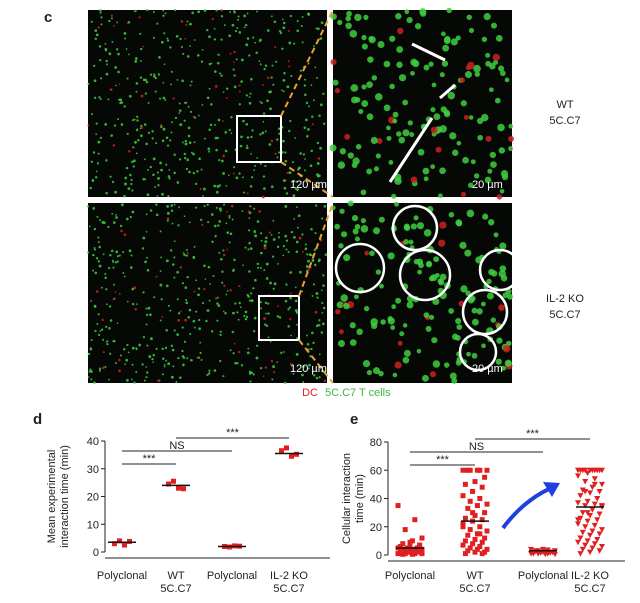 This screenshot has height=603, width=640. What do you see at coordinates (410, 576) in the screenshot?
I see `x-tick-label: Polyclonal` at bounding box center [410, 576].